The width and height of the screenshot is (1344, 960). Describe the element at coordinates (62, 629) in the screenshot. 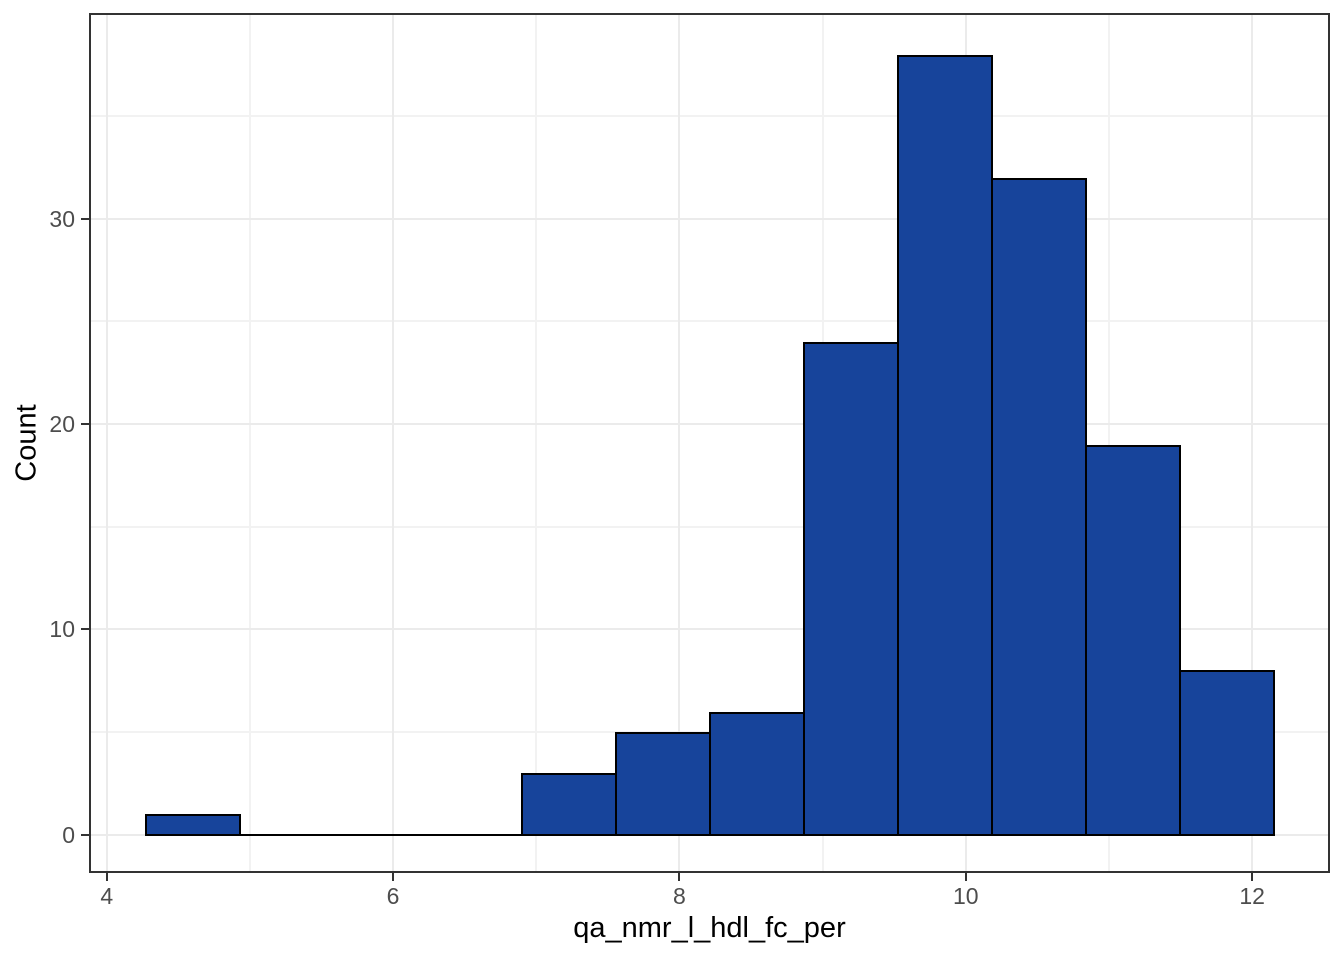

I see `y-tick-label: 10` at that location.